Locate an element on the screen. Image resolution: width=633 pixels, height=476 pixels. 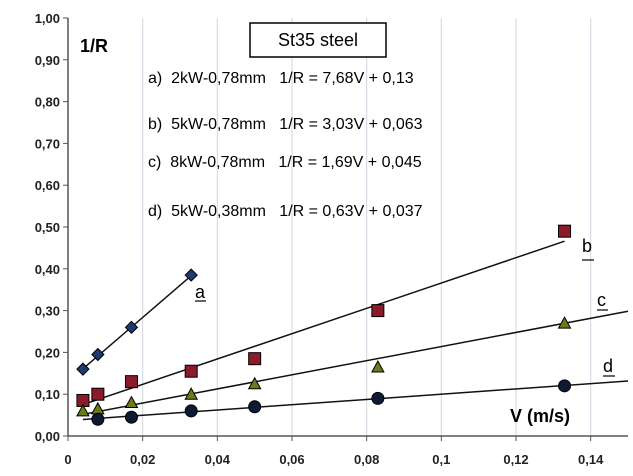
y-tick-label: 0,50 is located at coordinates (47, 227).